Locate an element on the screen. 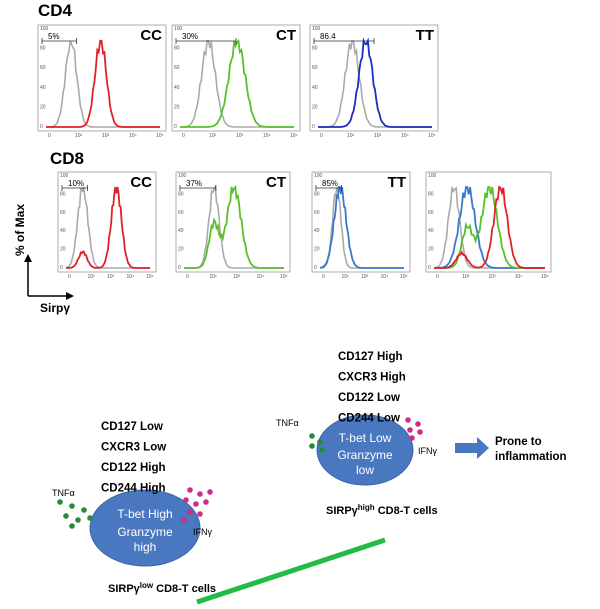 Image resolution: width=600 pixels, height=609 pixels. cell-high is located at coordinates (365, 450).